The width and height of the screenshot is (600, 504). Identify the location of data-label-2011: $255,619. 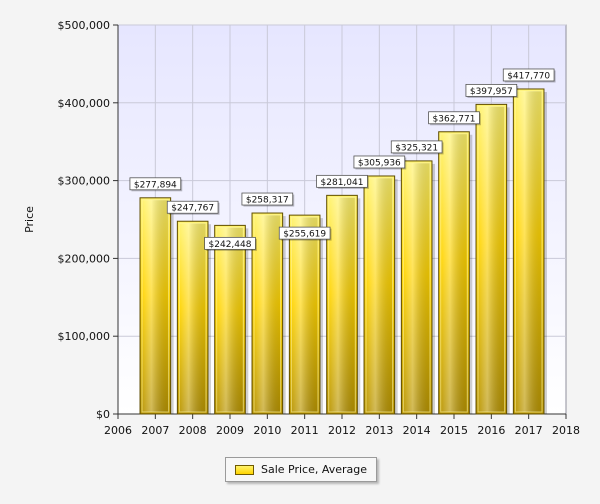
(304, 235).